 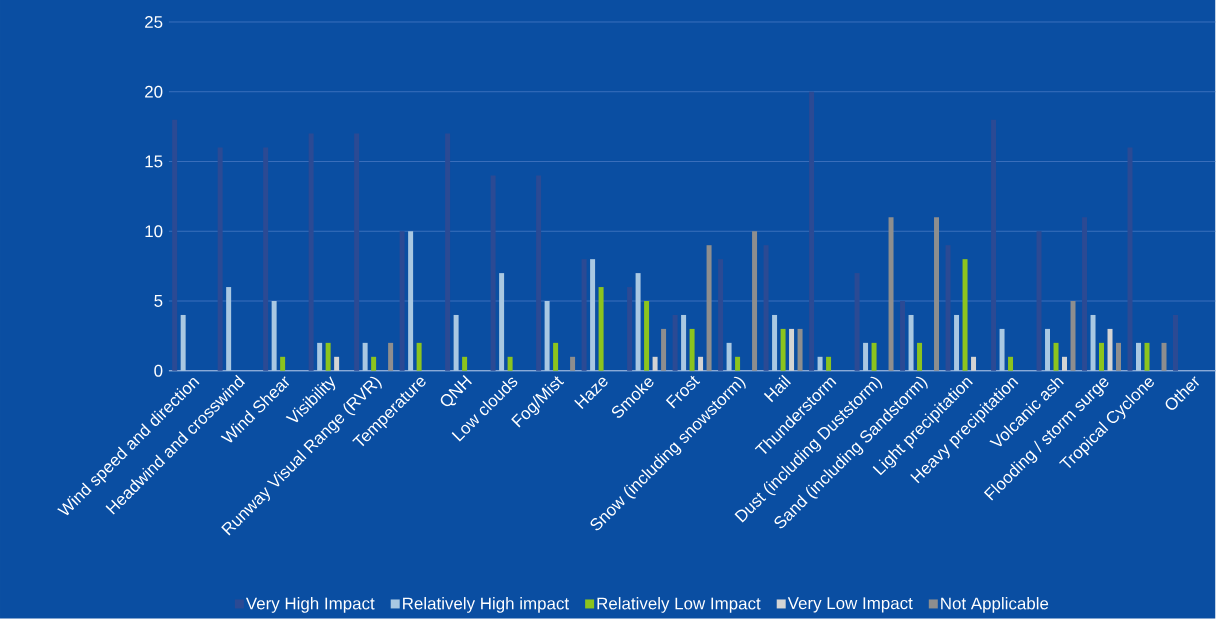 I want to click on y-tick-label: 15, so click(x=154, y=161).